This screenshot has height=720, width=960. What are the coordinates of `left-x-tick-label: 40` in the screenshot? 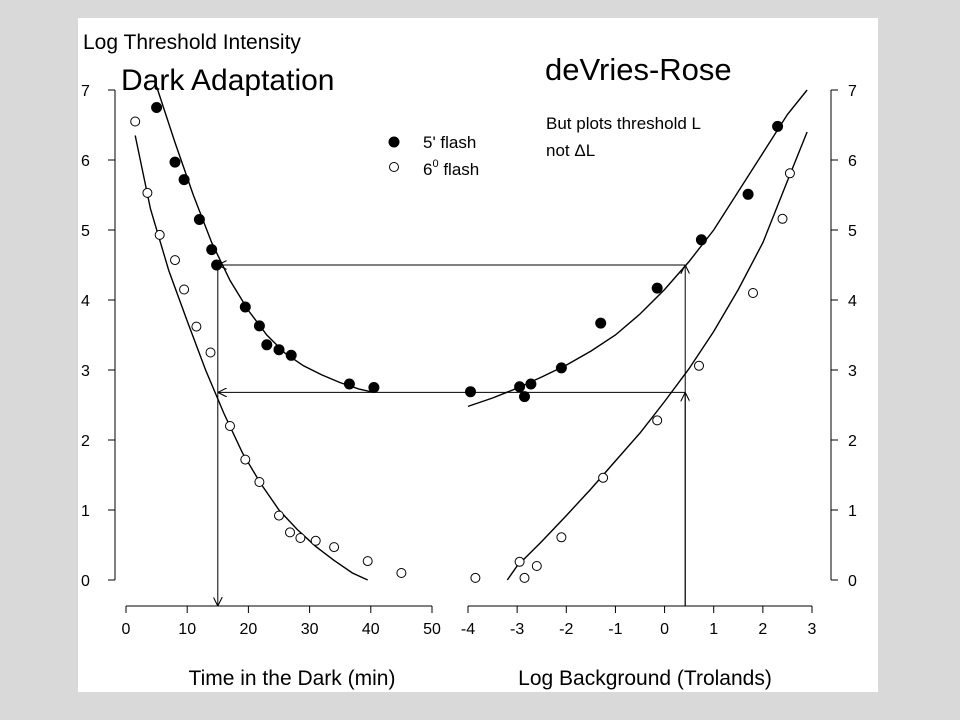 It's located at (371, 629).